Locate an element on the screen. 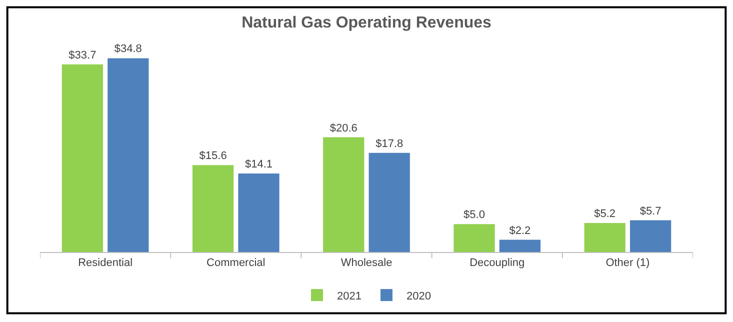 The width and height of the screenshot is (733, 322). chart-title: Natural Gas Operating Revenues is located at coordinates (367, 23).